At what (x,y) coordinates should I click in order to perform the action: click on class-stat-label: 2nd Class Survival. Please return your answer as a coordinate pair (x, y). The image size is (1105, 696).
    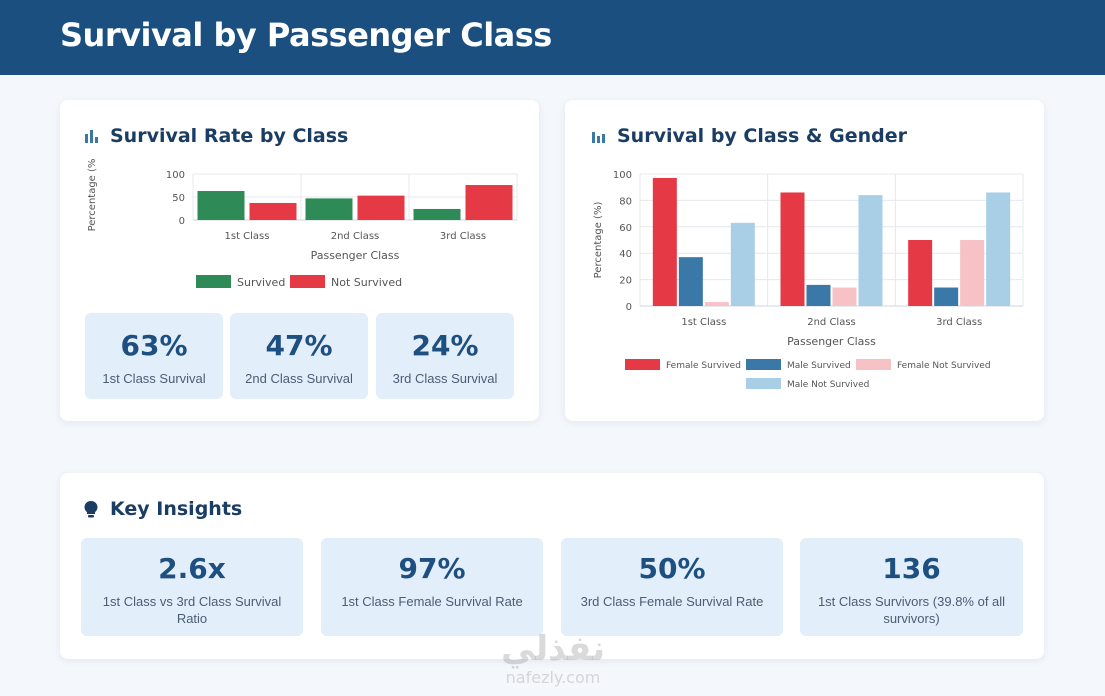
    Looking at the image, I should click on (299, 378).